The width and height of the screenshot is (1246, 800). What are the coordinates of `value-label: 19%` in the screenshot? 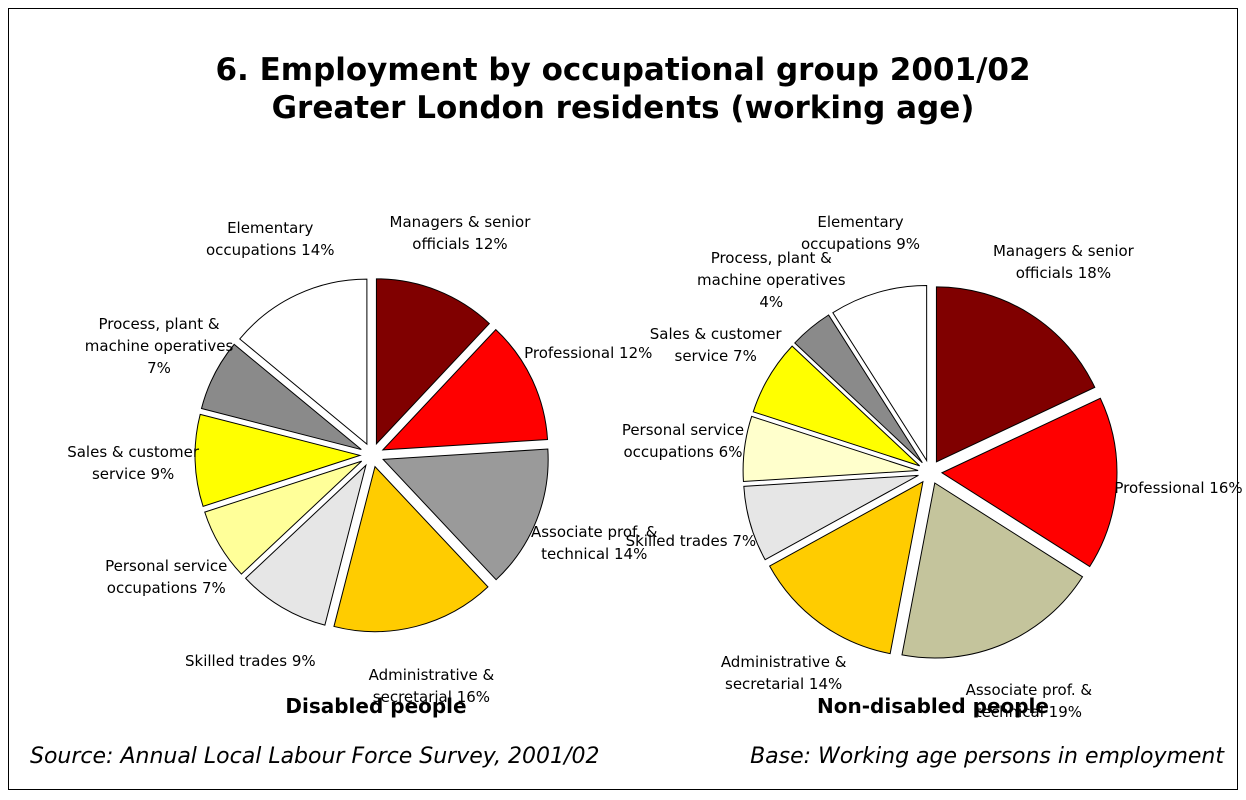 It's located at (1065, 711).